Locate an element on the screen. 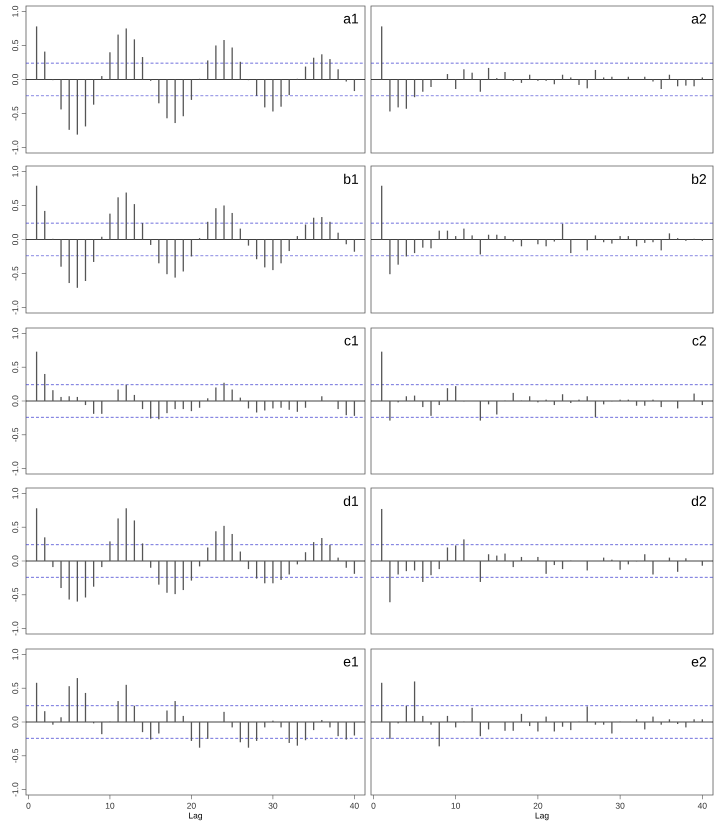 The width and height of the screenshot is (718, 838). chart-title: c1 is located at coordinates (351, 341).